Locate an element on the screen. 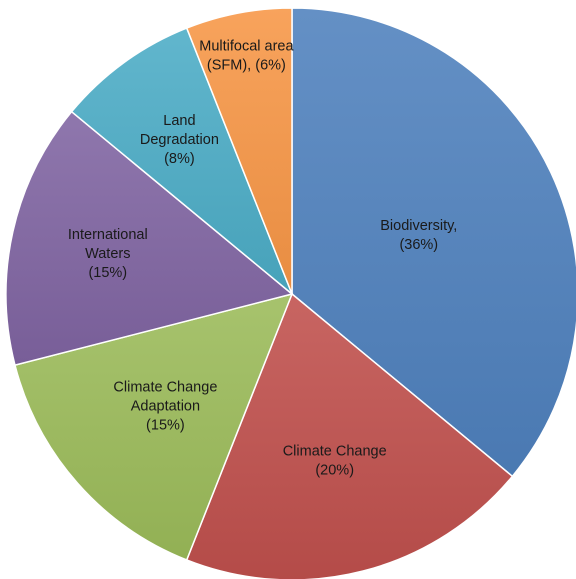 The image size is (576, 579). pie-slice-label-line: Waters is located at coordinates (107, 254).